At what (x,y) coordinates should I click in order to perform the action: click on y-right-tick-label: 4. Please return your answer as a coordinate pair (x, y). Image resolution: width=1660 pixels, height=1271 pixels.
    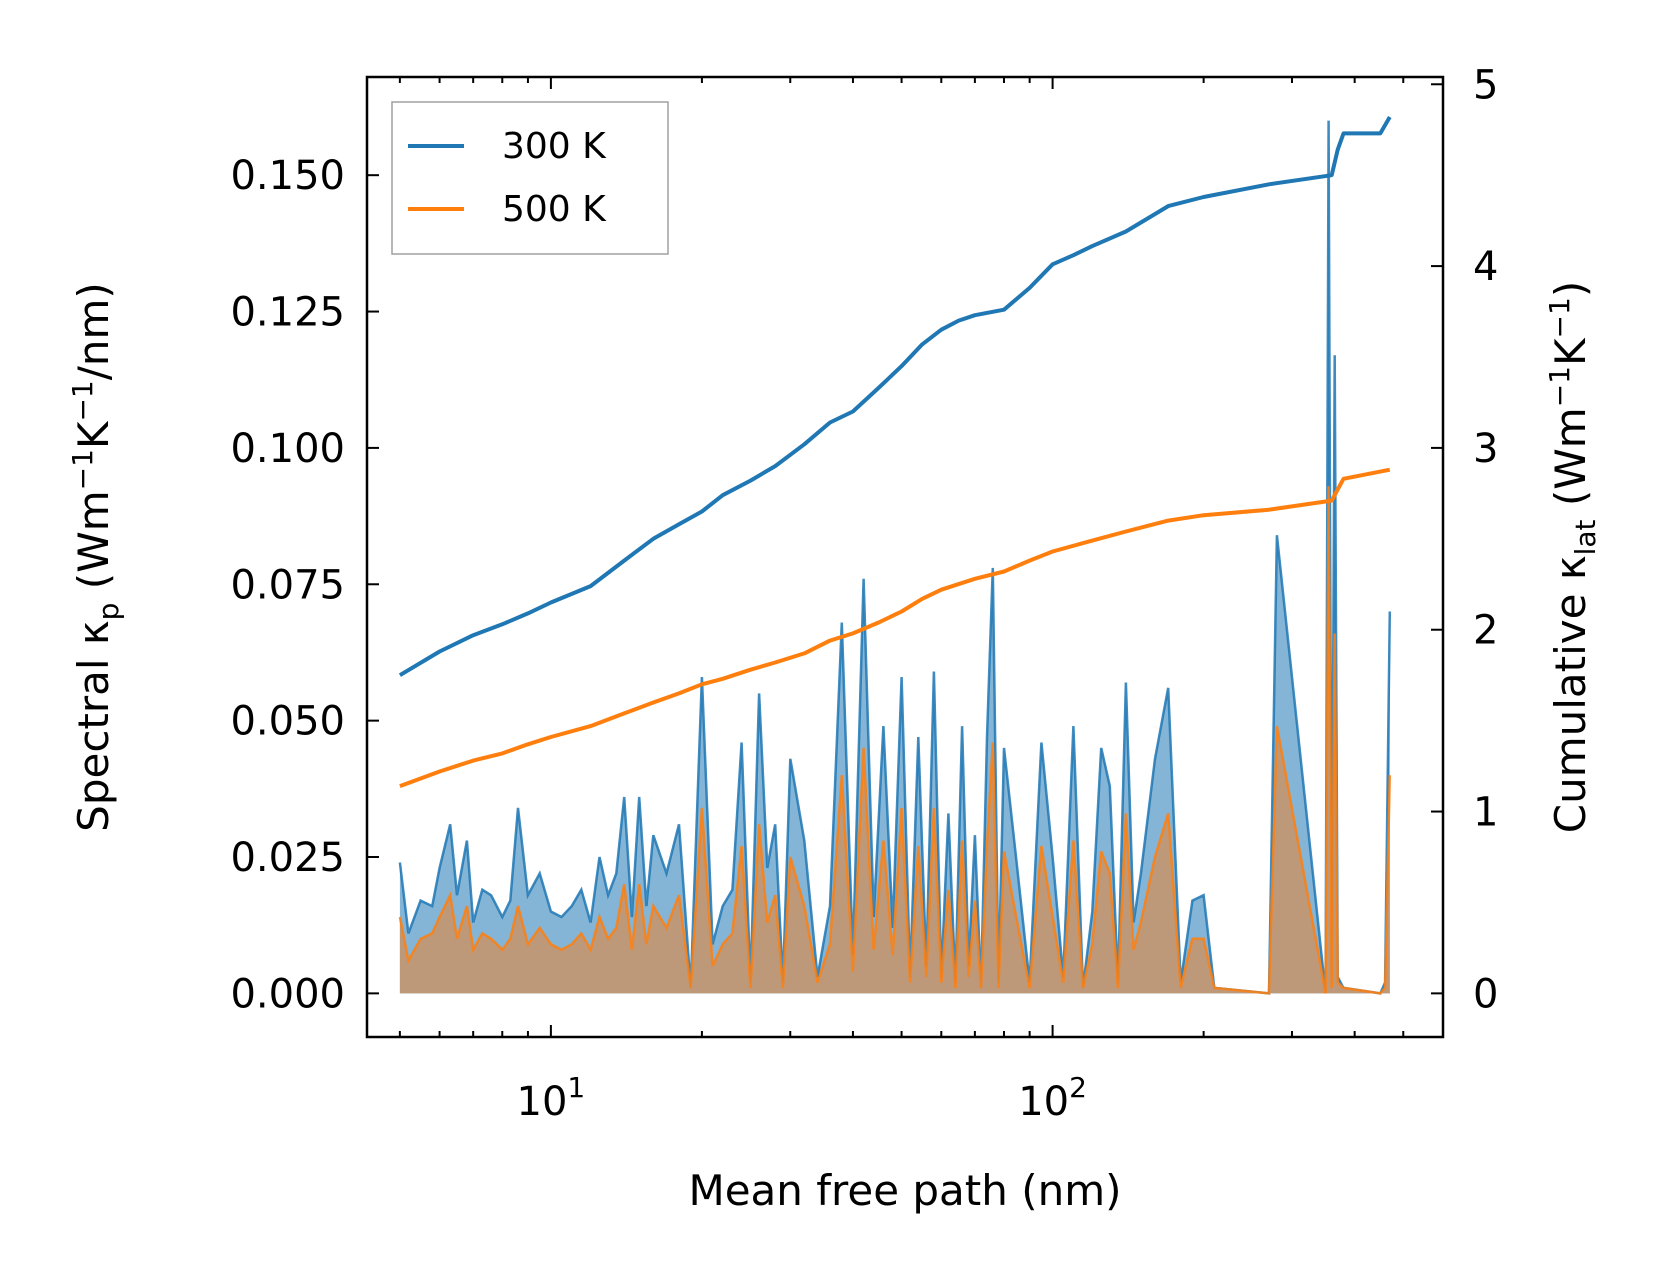
    Looking at the image, I should click on (1485, 267).